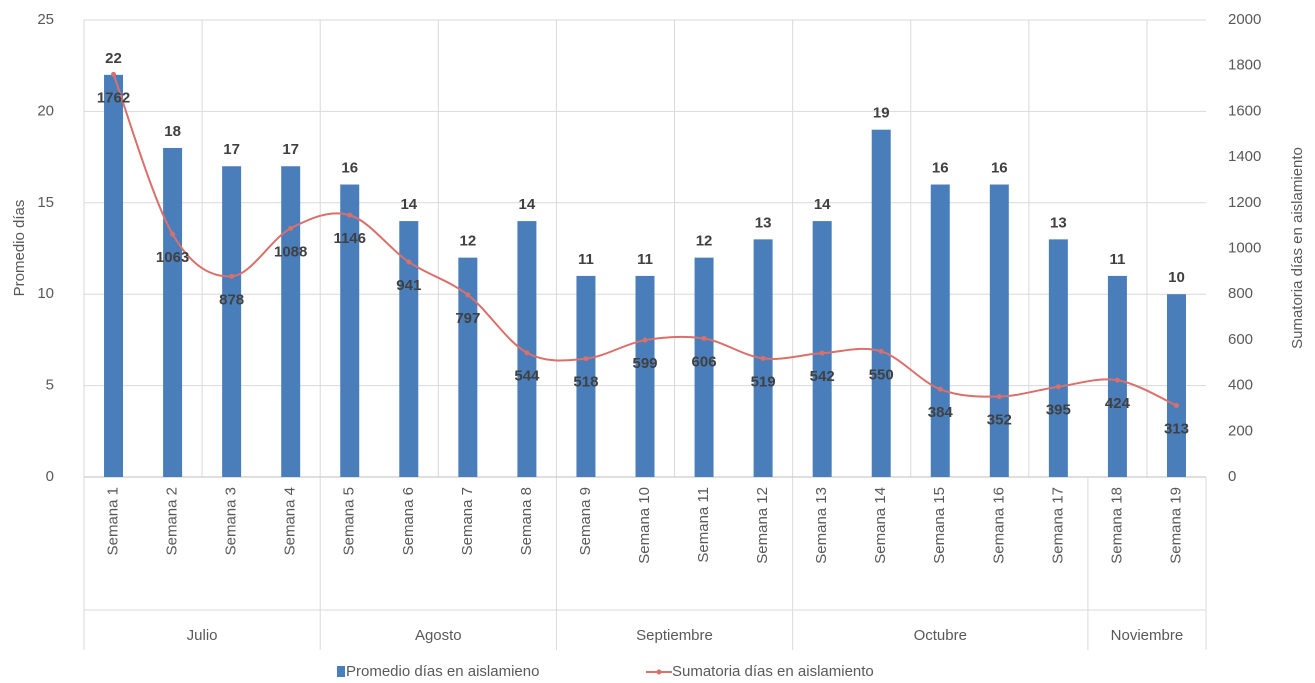 This screenshot has height=683, width=1315. Describe the element at coordinates (1058, 222) in the screenshot. I see `bar-label: 13` at that location.